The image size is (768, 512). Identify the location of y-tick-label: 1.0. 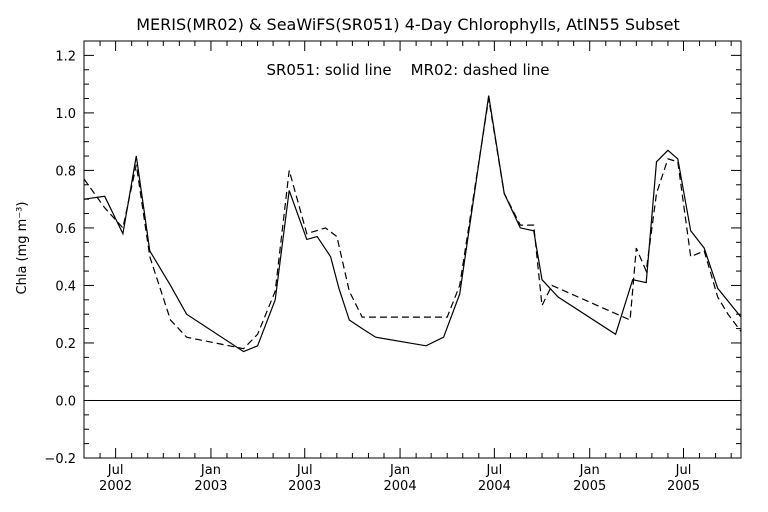
(65, 114).